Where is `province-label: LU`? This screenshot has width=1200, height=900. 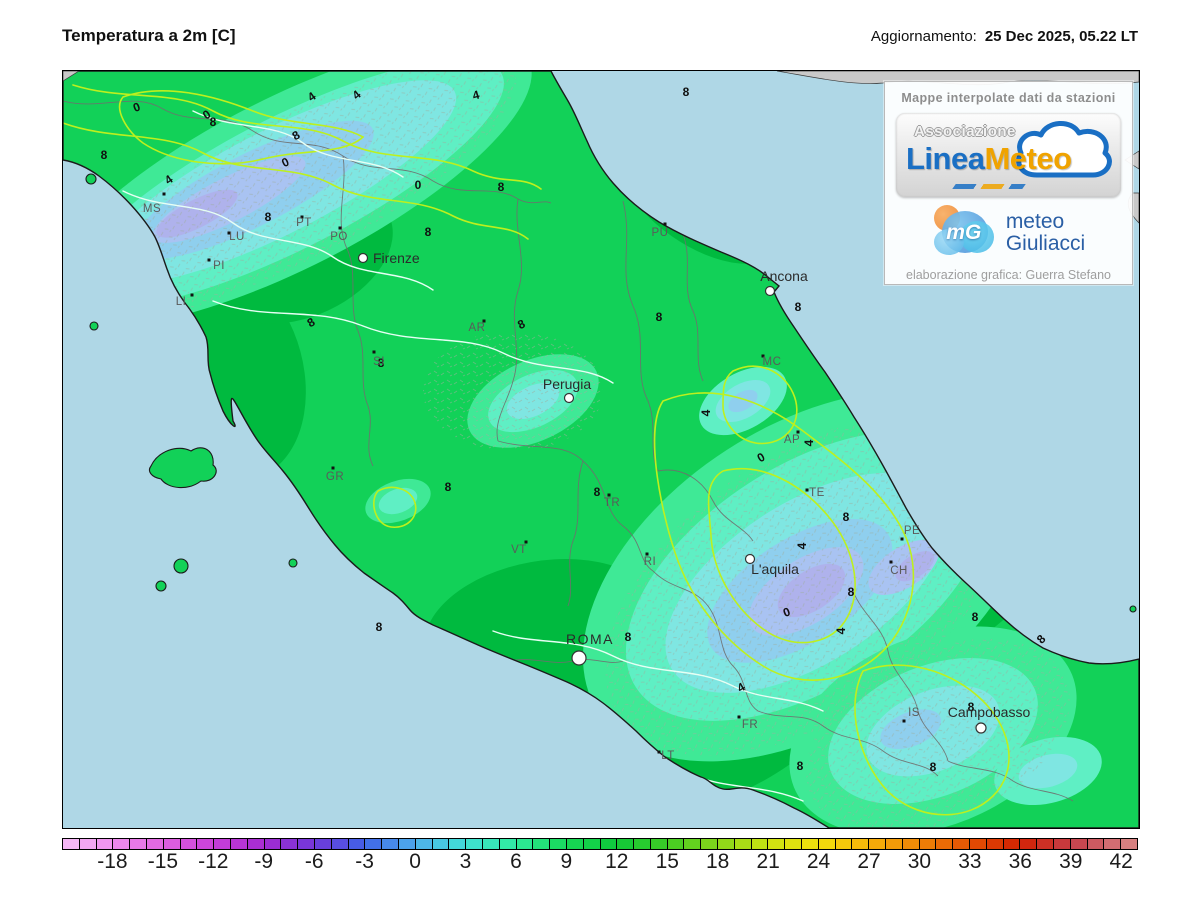
province-label: LU is located at coordinates (237, 237).